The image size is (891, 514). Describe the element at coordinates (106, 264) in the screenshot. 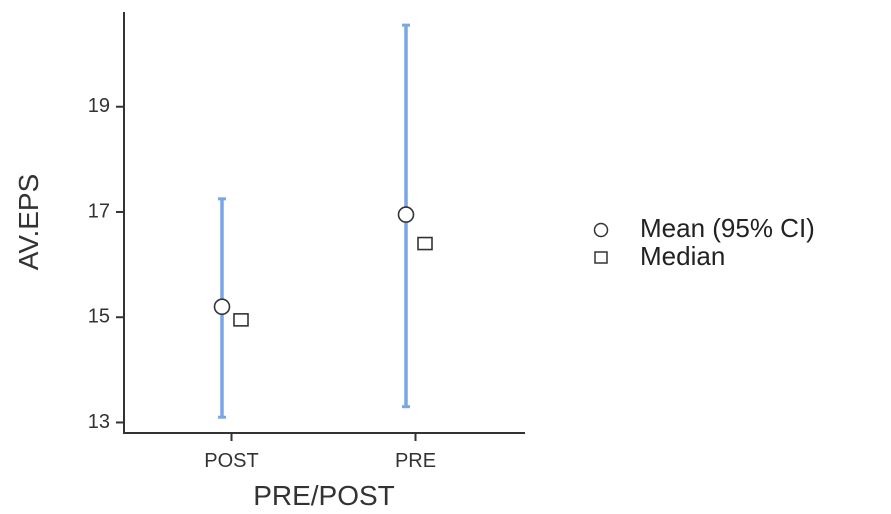

I see `y-axis-ticks: 13 15 17 19` at that location.